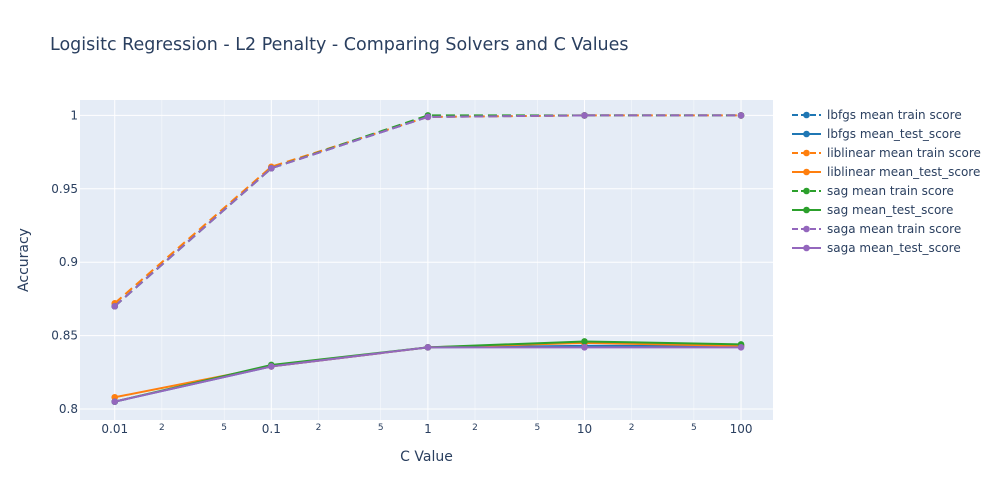 The image size is (1000, 500). Describe the element at coordinates (74, 115) in the screenshot. I see `y-tick-label: 1` at that location.